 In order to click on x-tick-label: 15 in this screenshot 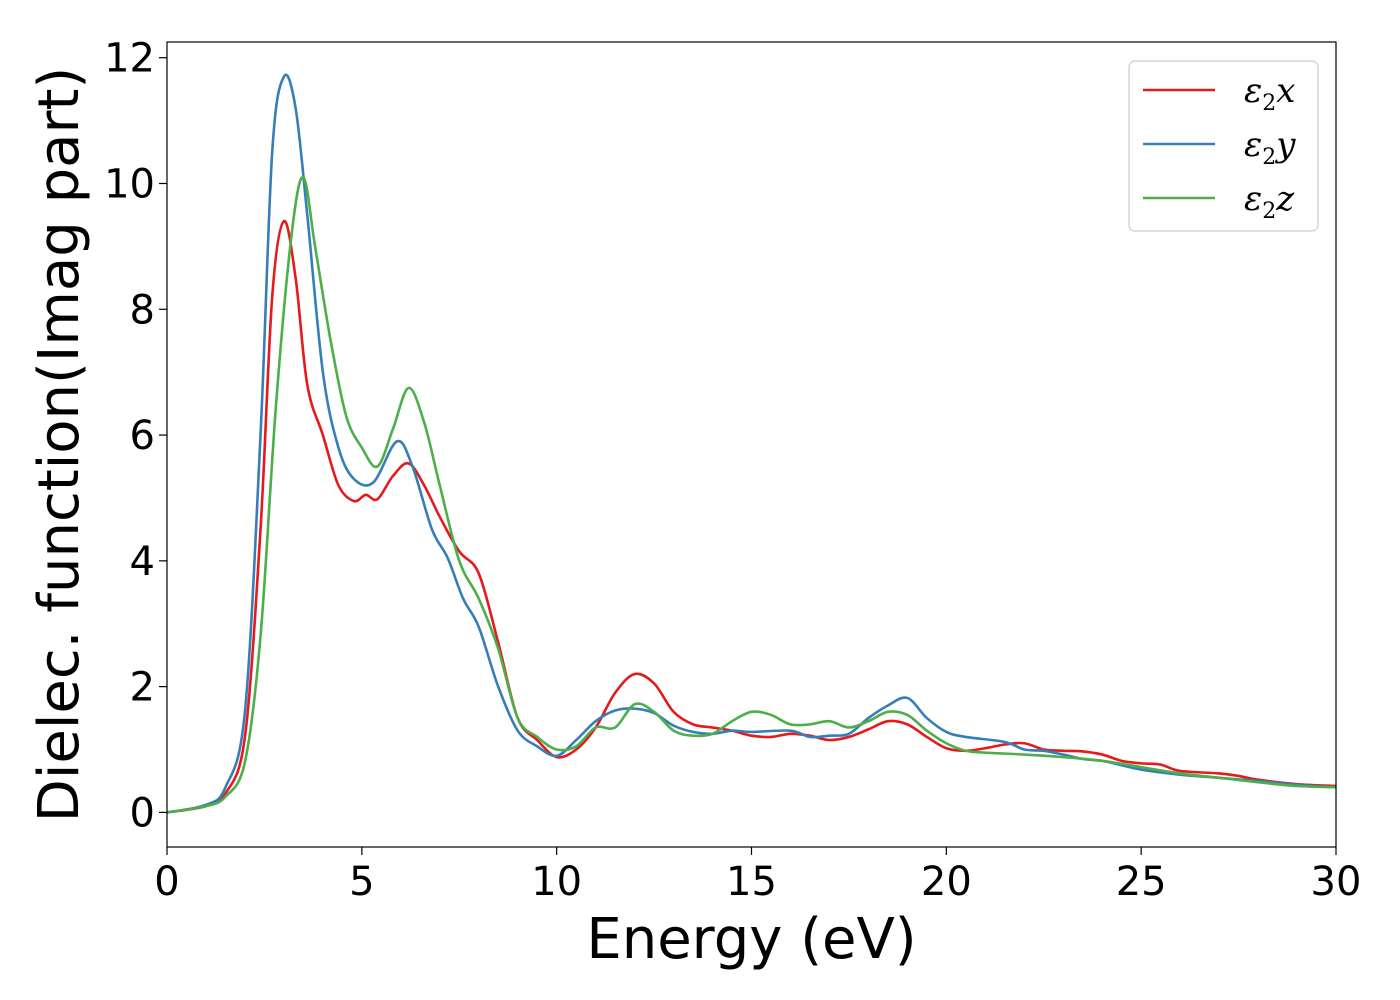, I will do `click(751, 882)`.